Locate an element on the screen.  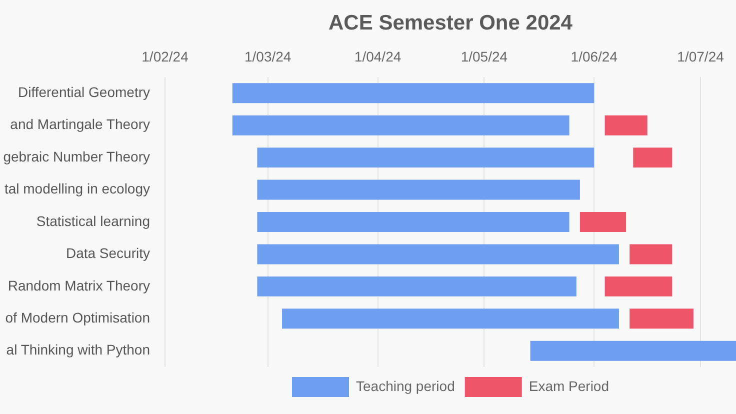
y-tick-label: tal modelling in ecology is located at coordinates (77, 188).